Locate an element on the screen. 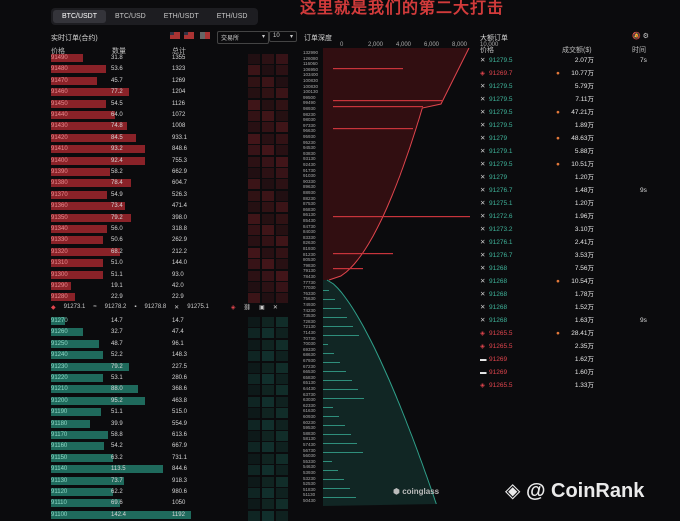  ask-row: 91470 45.7 1269 is located at coordinates (121, 80).